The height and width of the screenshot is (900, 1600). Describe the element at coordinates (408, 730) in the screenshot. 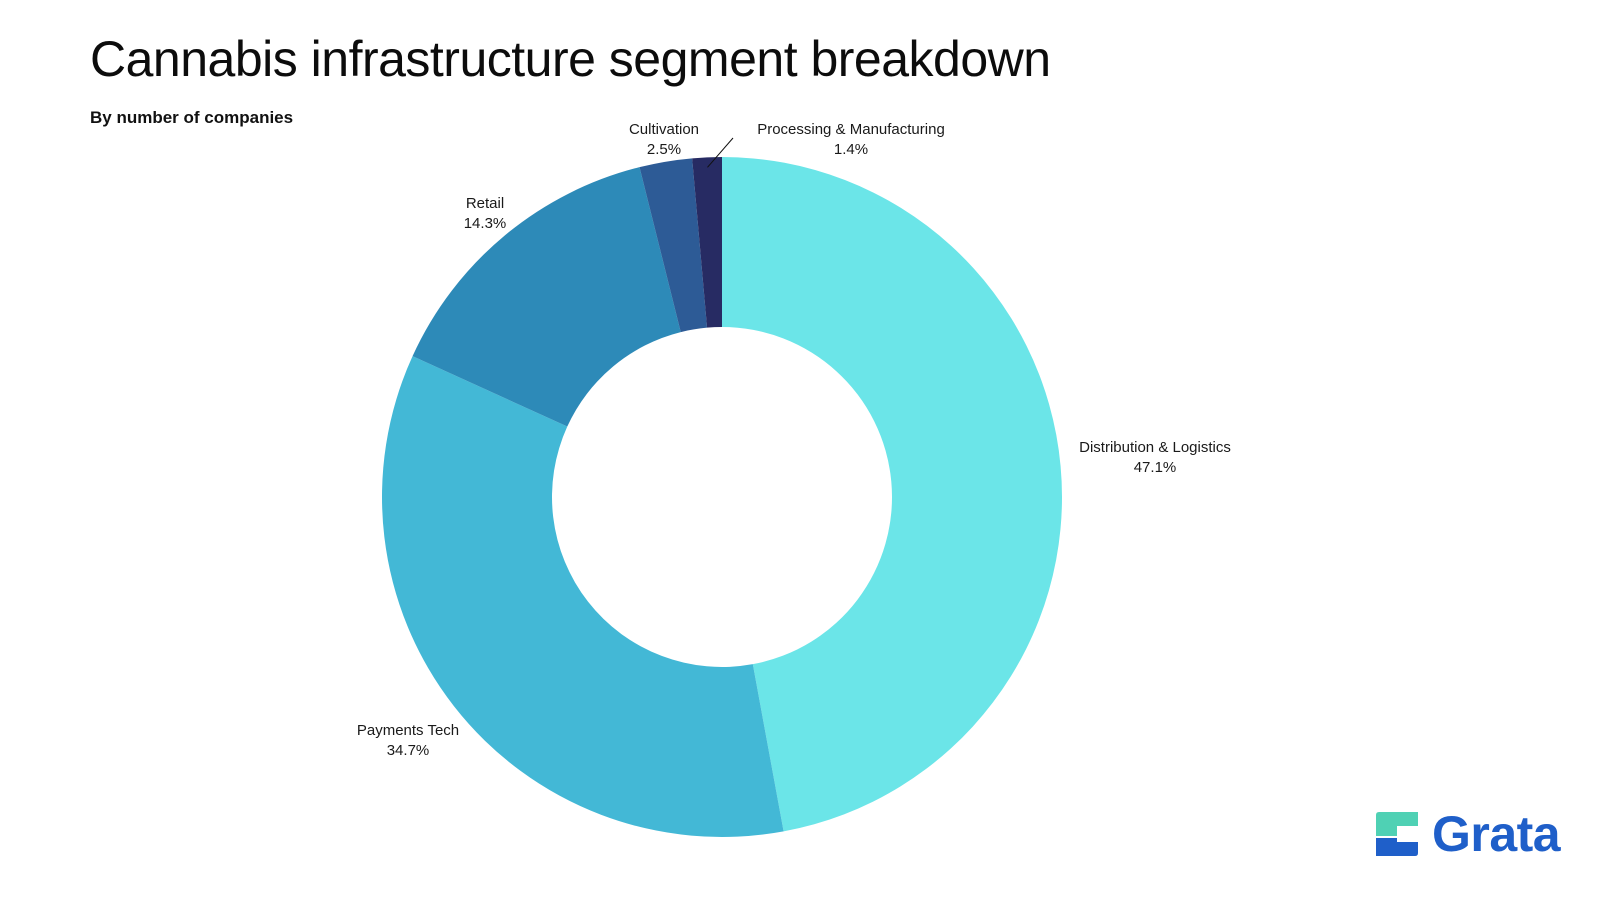

I see `slice-label-name: Payments Tech` at that location.